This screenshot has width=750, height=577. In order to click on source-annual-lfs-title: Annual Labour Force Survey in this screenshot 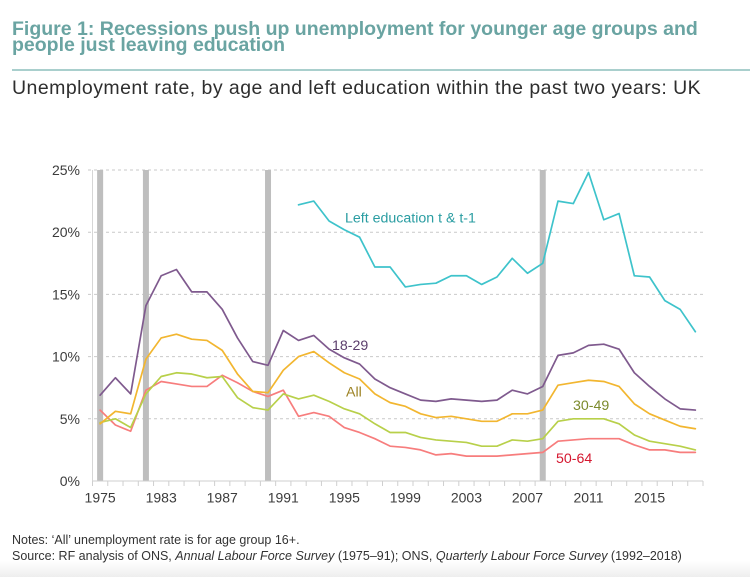, I will do `click(255, 555)`.